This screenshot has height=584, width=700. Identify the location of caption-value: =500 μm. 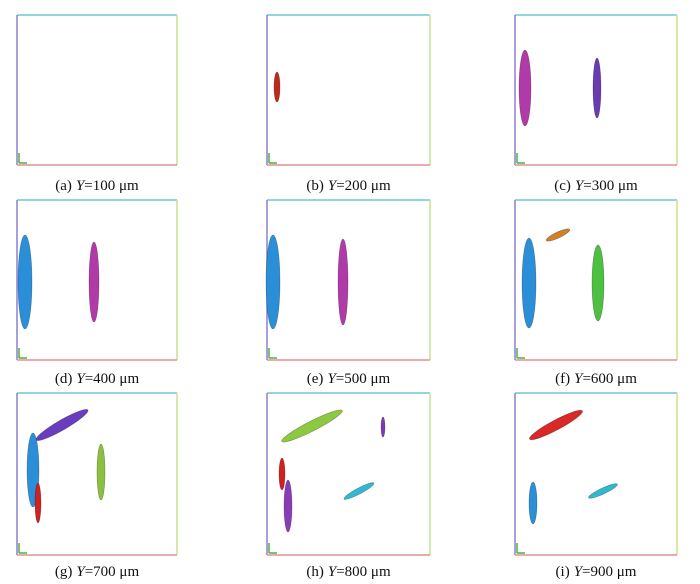
(363, 379).